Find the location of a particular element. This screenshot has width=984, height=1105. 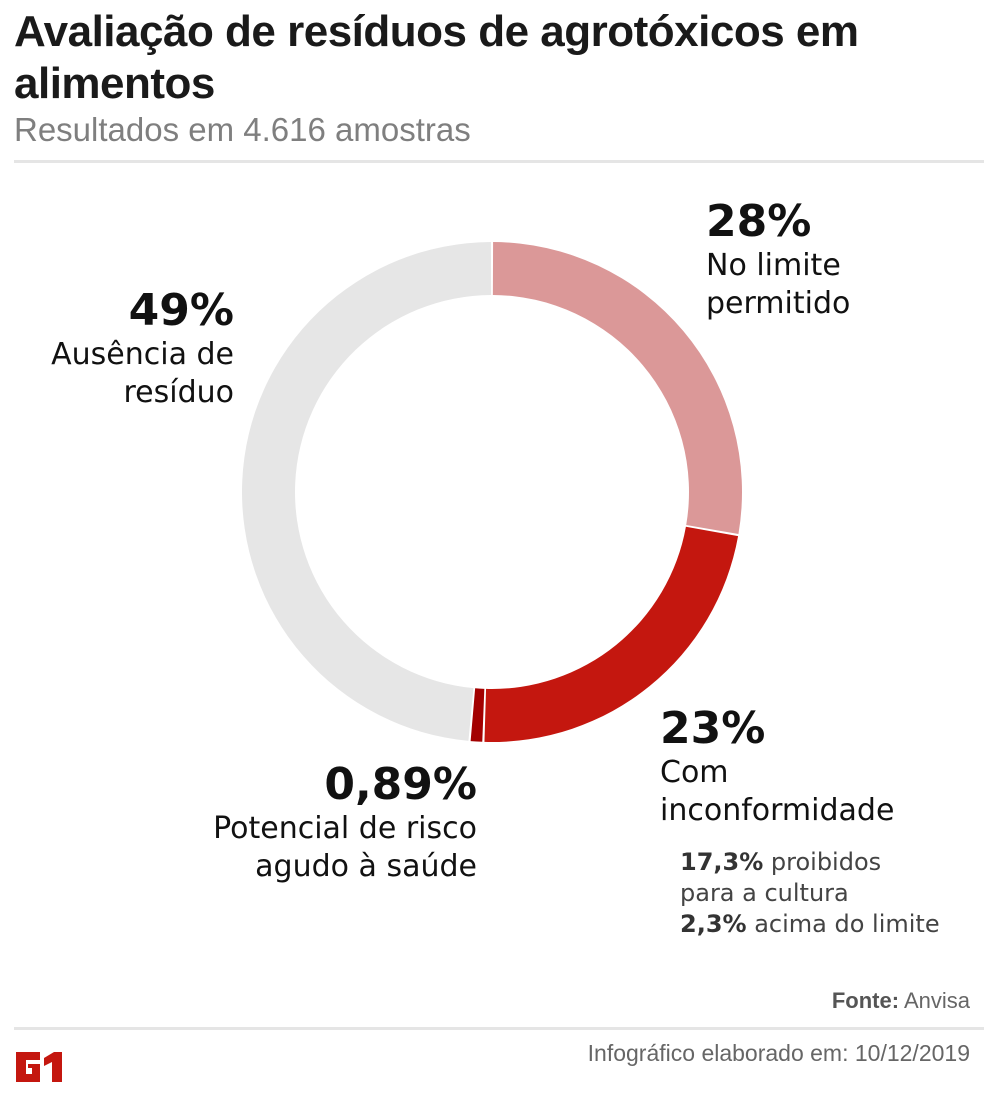

label-risco-pct: 0,89% is located at coordinates (400, 784).